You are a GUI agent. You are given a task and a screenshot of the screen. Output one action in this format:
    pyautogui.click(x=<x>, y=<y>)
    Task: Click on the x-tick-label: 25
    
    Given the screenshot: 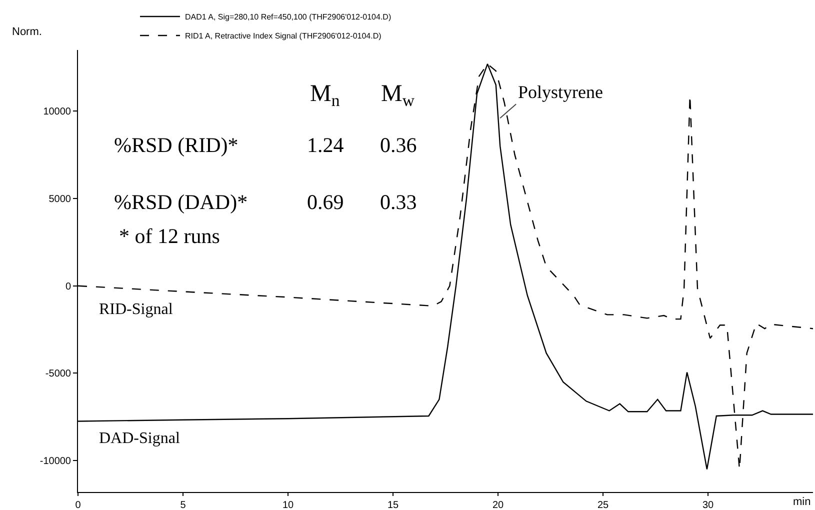 What is the action you would take?
    pyautogui.click(x=603, y=505)
    